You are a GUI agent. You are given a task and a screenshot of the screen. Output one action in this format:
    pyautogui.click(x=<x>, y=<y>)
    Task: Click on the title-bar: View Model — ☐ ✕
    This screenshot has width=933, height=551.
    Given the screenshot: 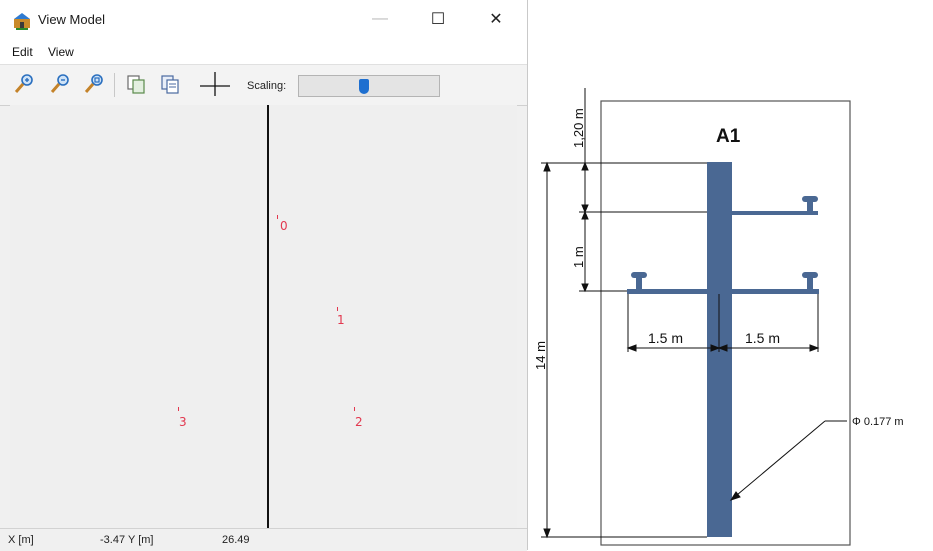 What is the action you would take?
    pyautogui.click(x=263, y=20)
    